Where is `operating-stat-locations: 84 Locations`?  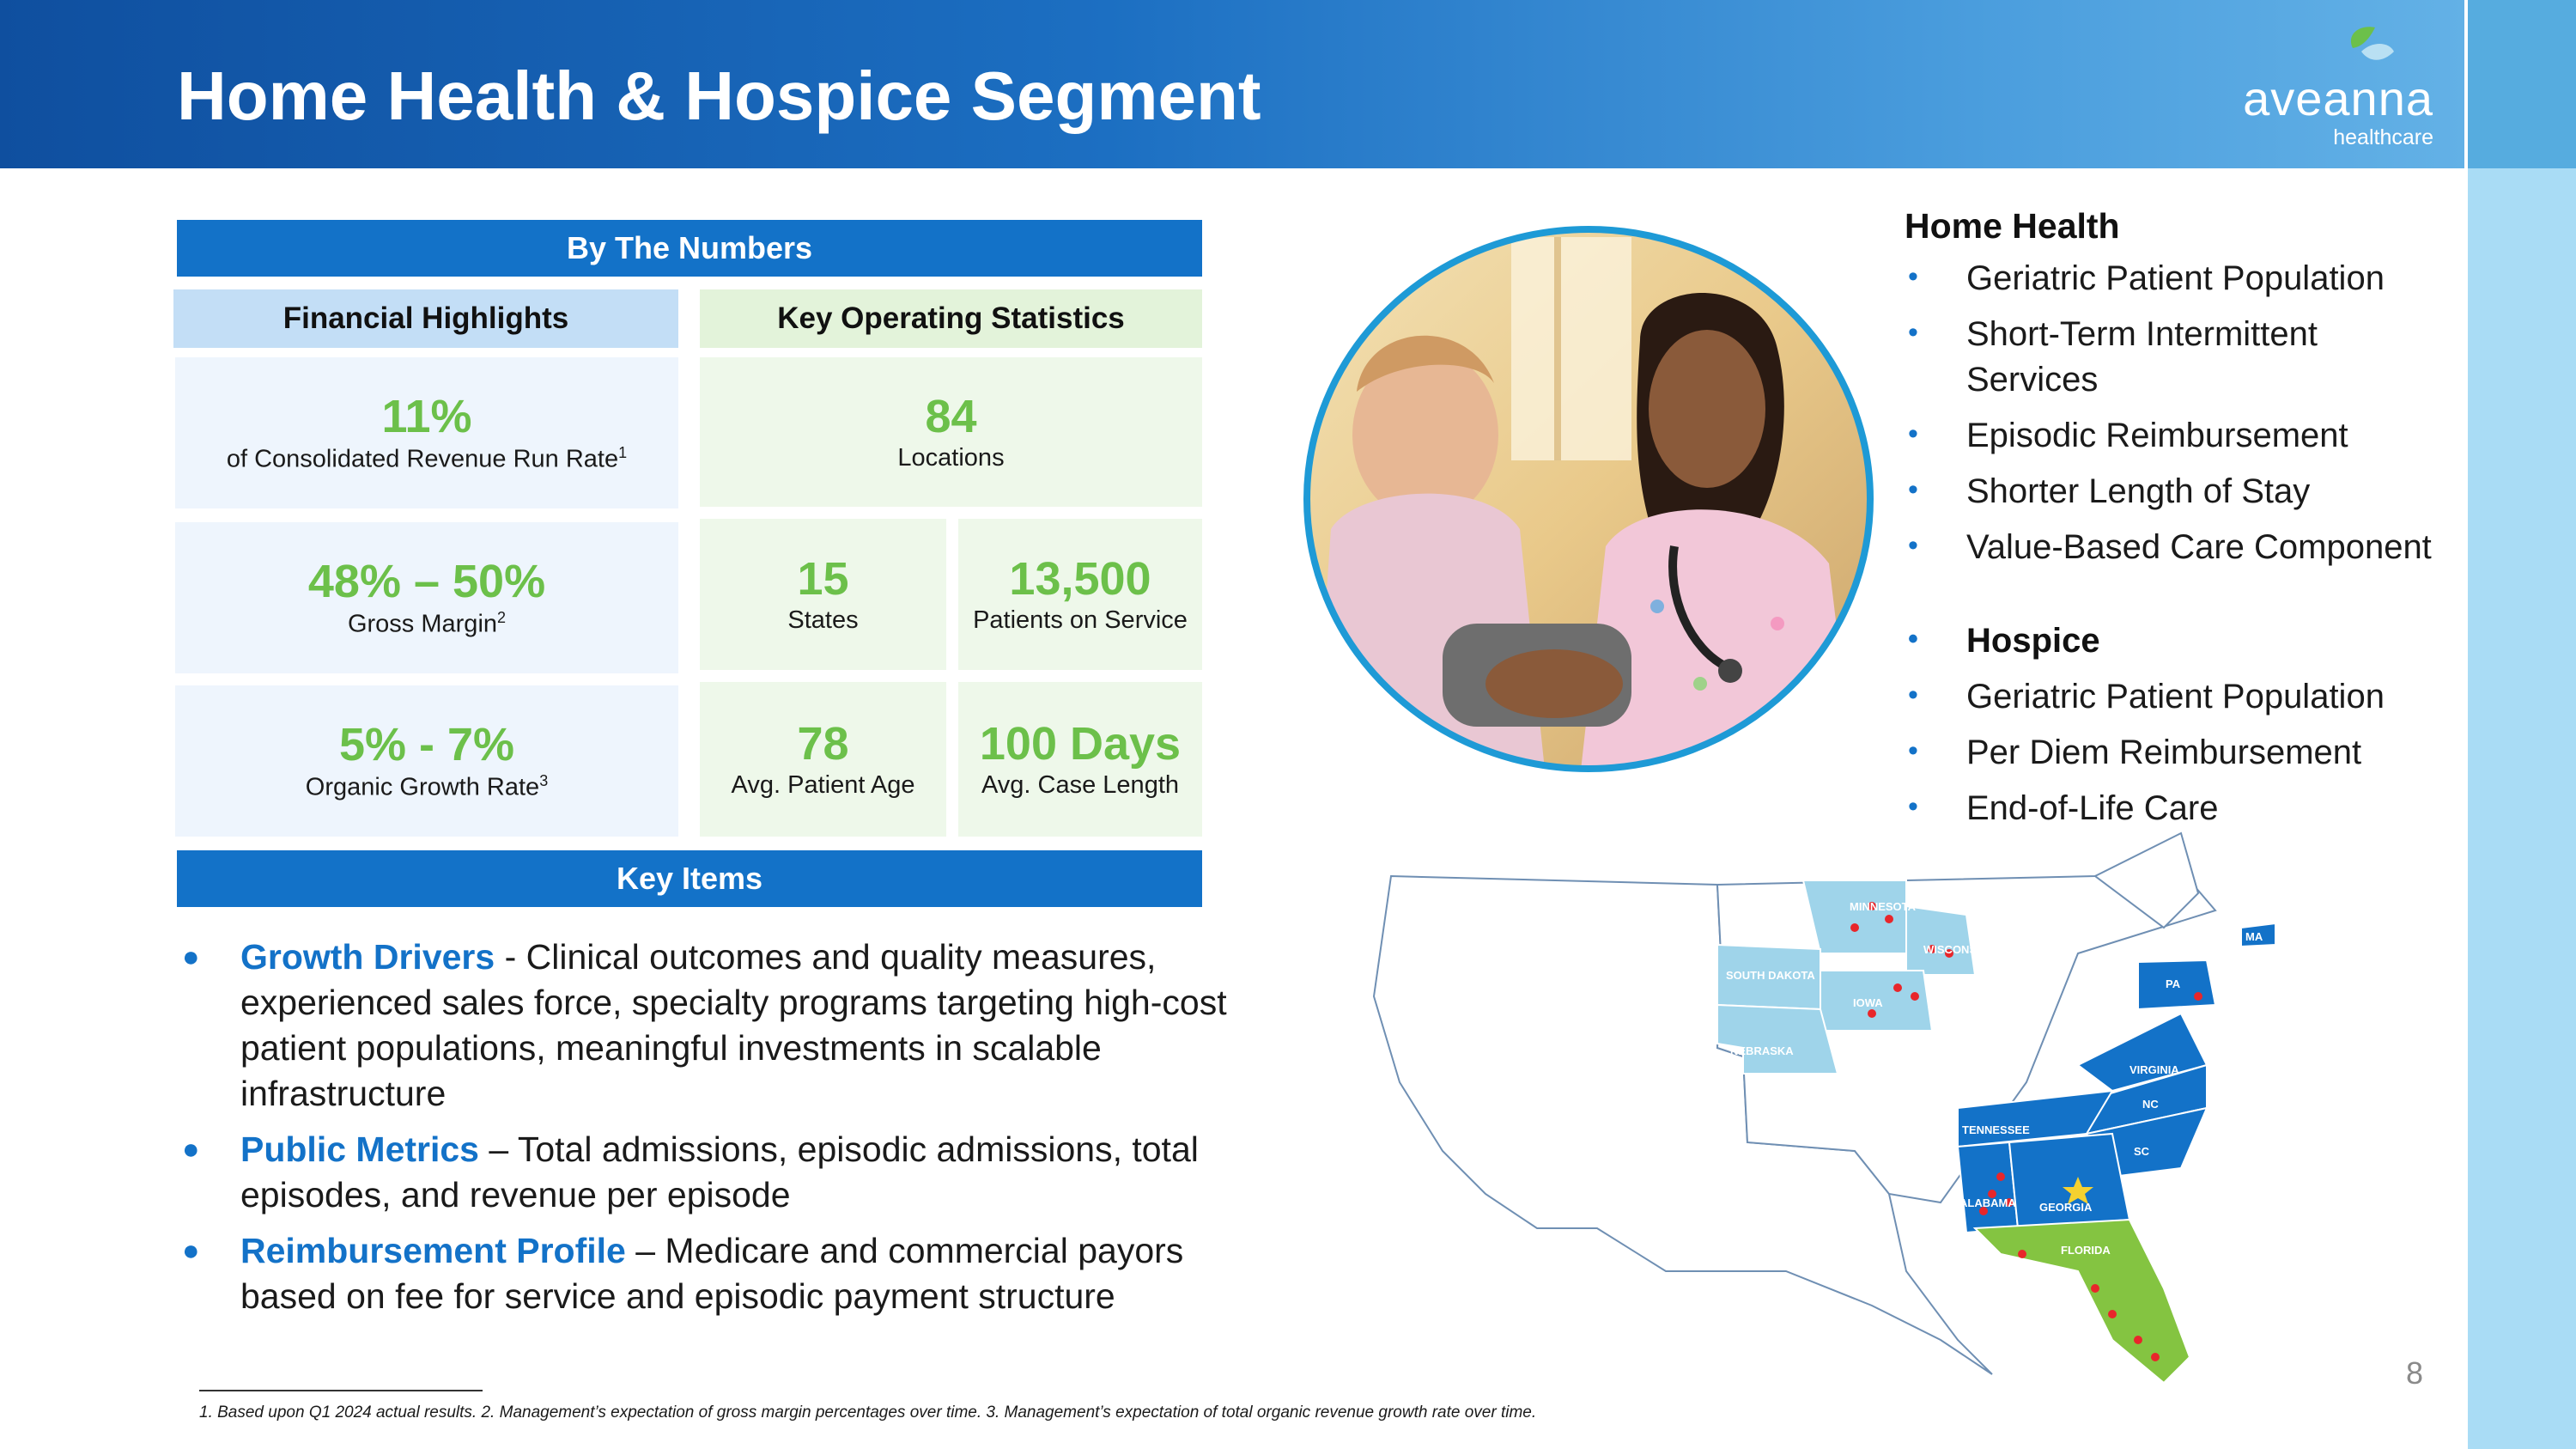 operating-stat-locations: 84 Locations is located at coordinates (951, 432).